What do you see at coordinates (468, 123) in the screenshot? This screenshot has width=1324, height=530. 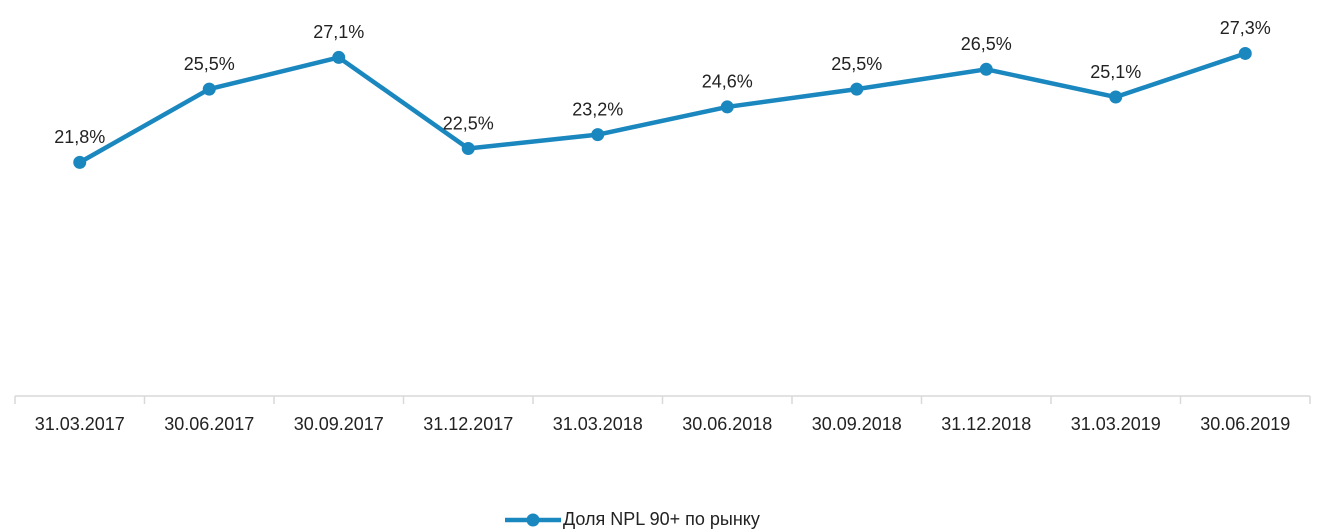 I see `data-label: 22,5%` at bounding box center [468, 123].